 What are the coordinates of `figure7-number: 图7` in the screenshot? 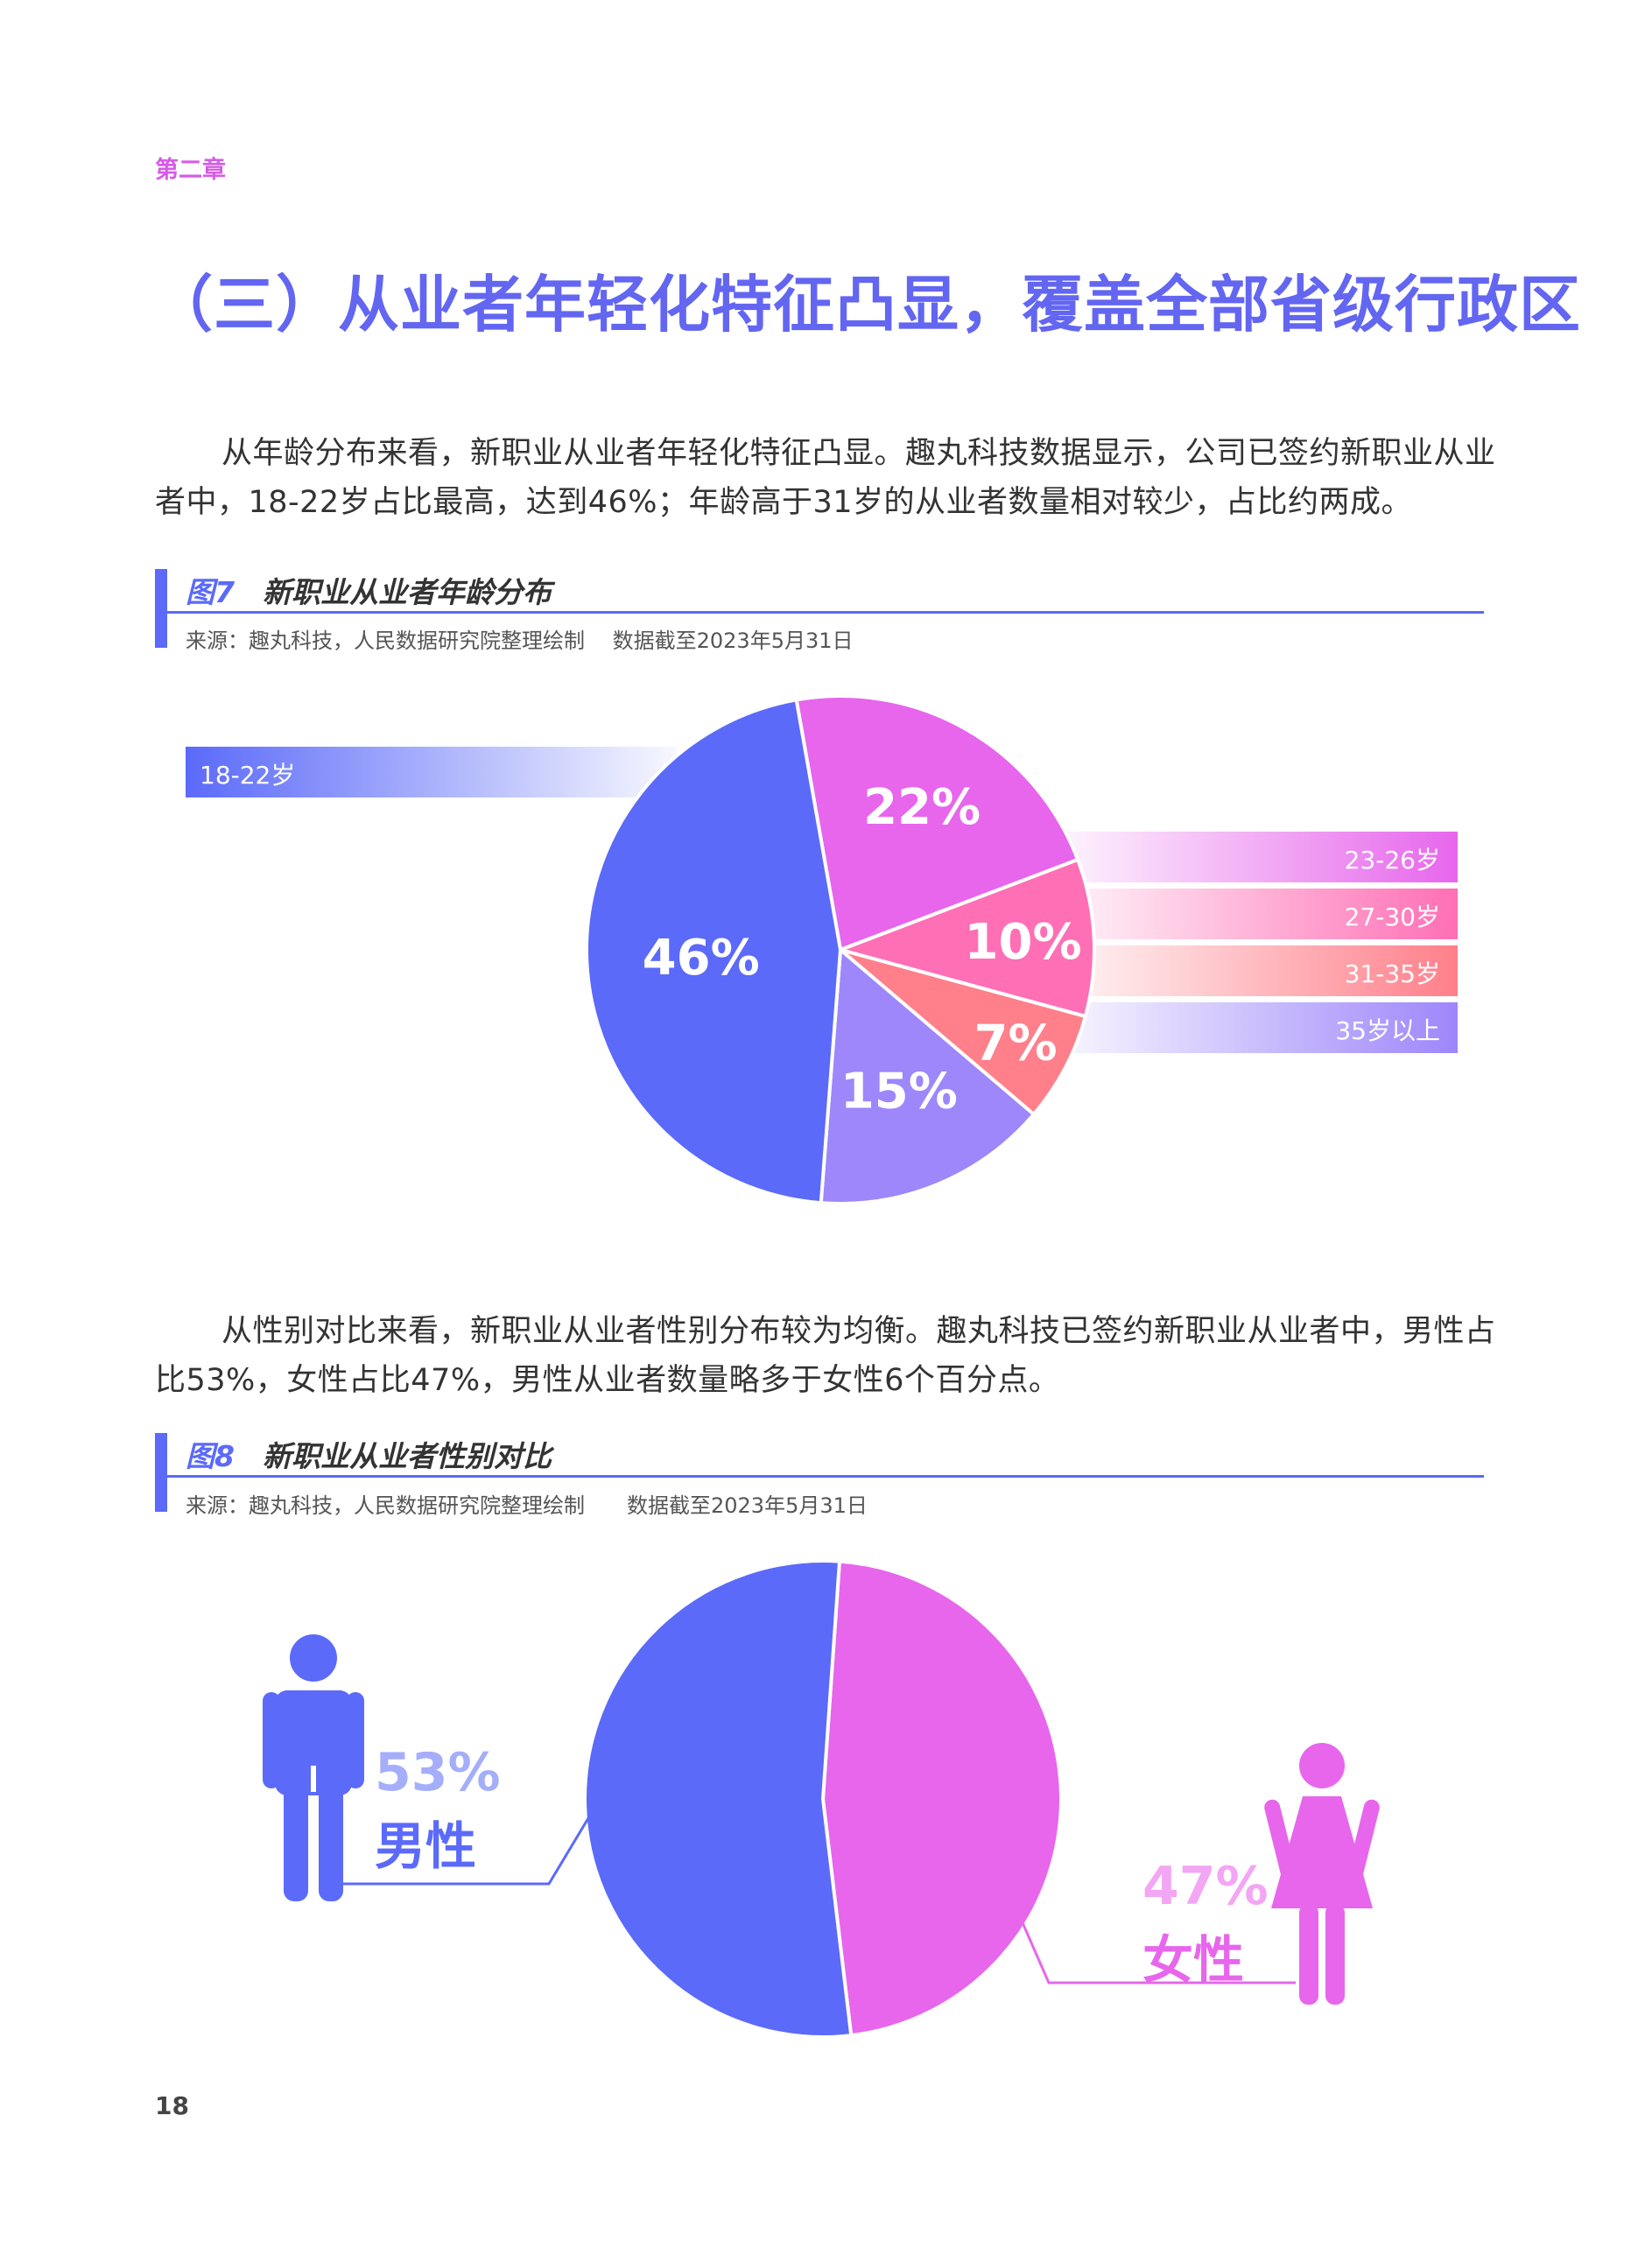 It's located at (210, 592).